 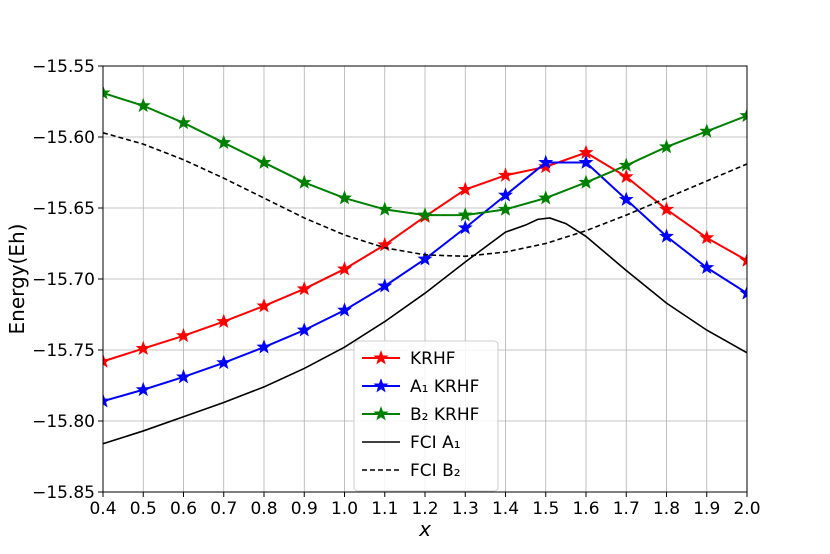 What do you see at coordinates (435, 471) in the screenshot?
I see `legend-label: FCI B₂` at bounding box center [435, 471].